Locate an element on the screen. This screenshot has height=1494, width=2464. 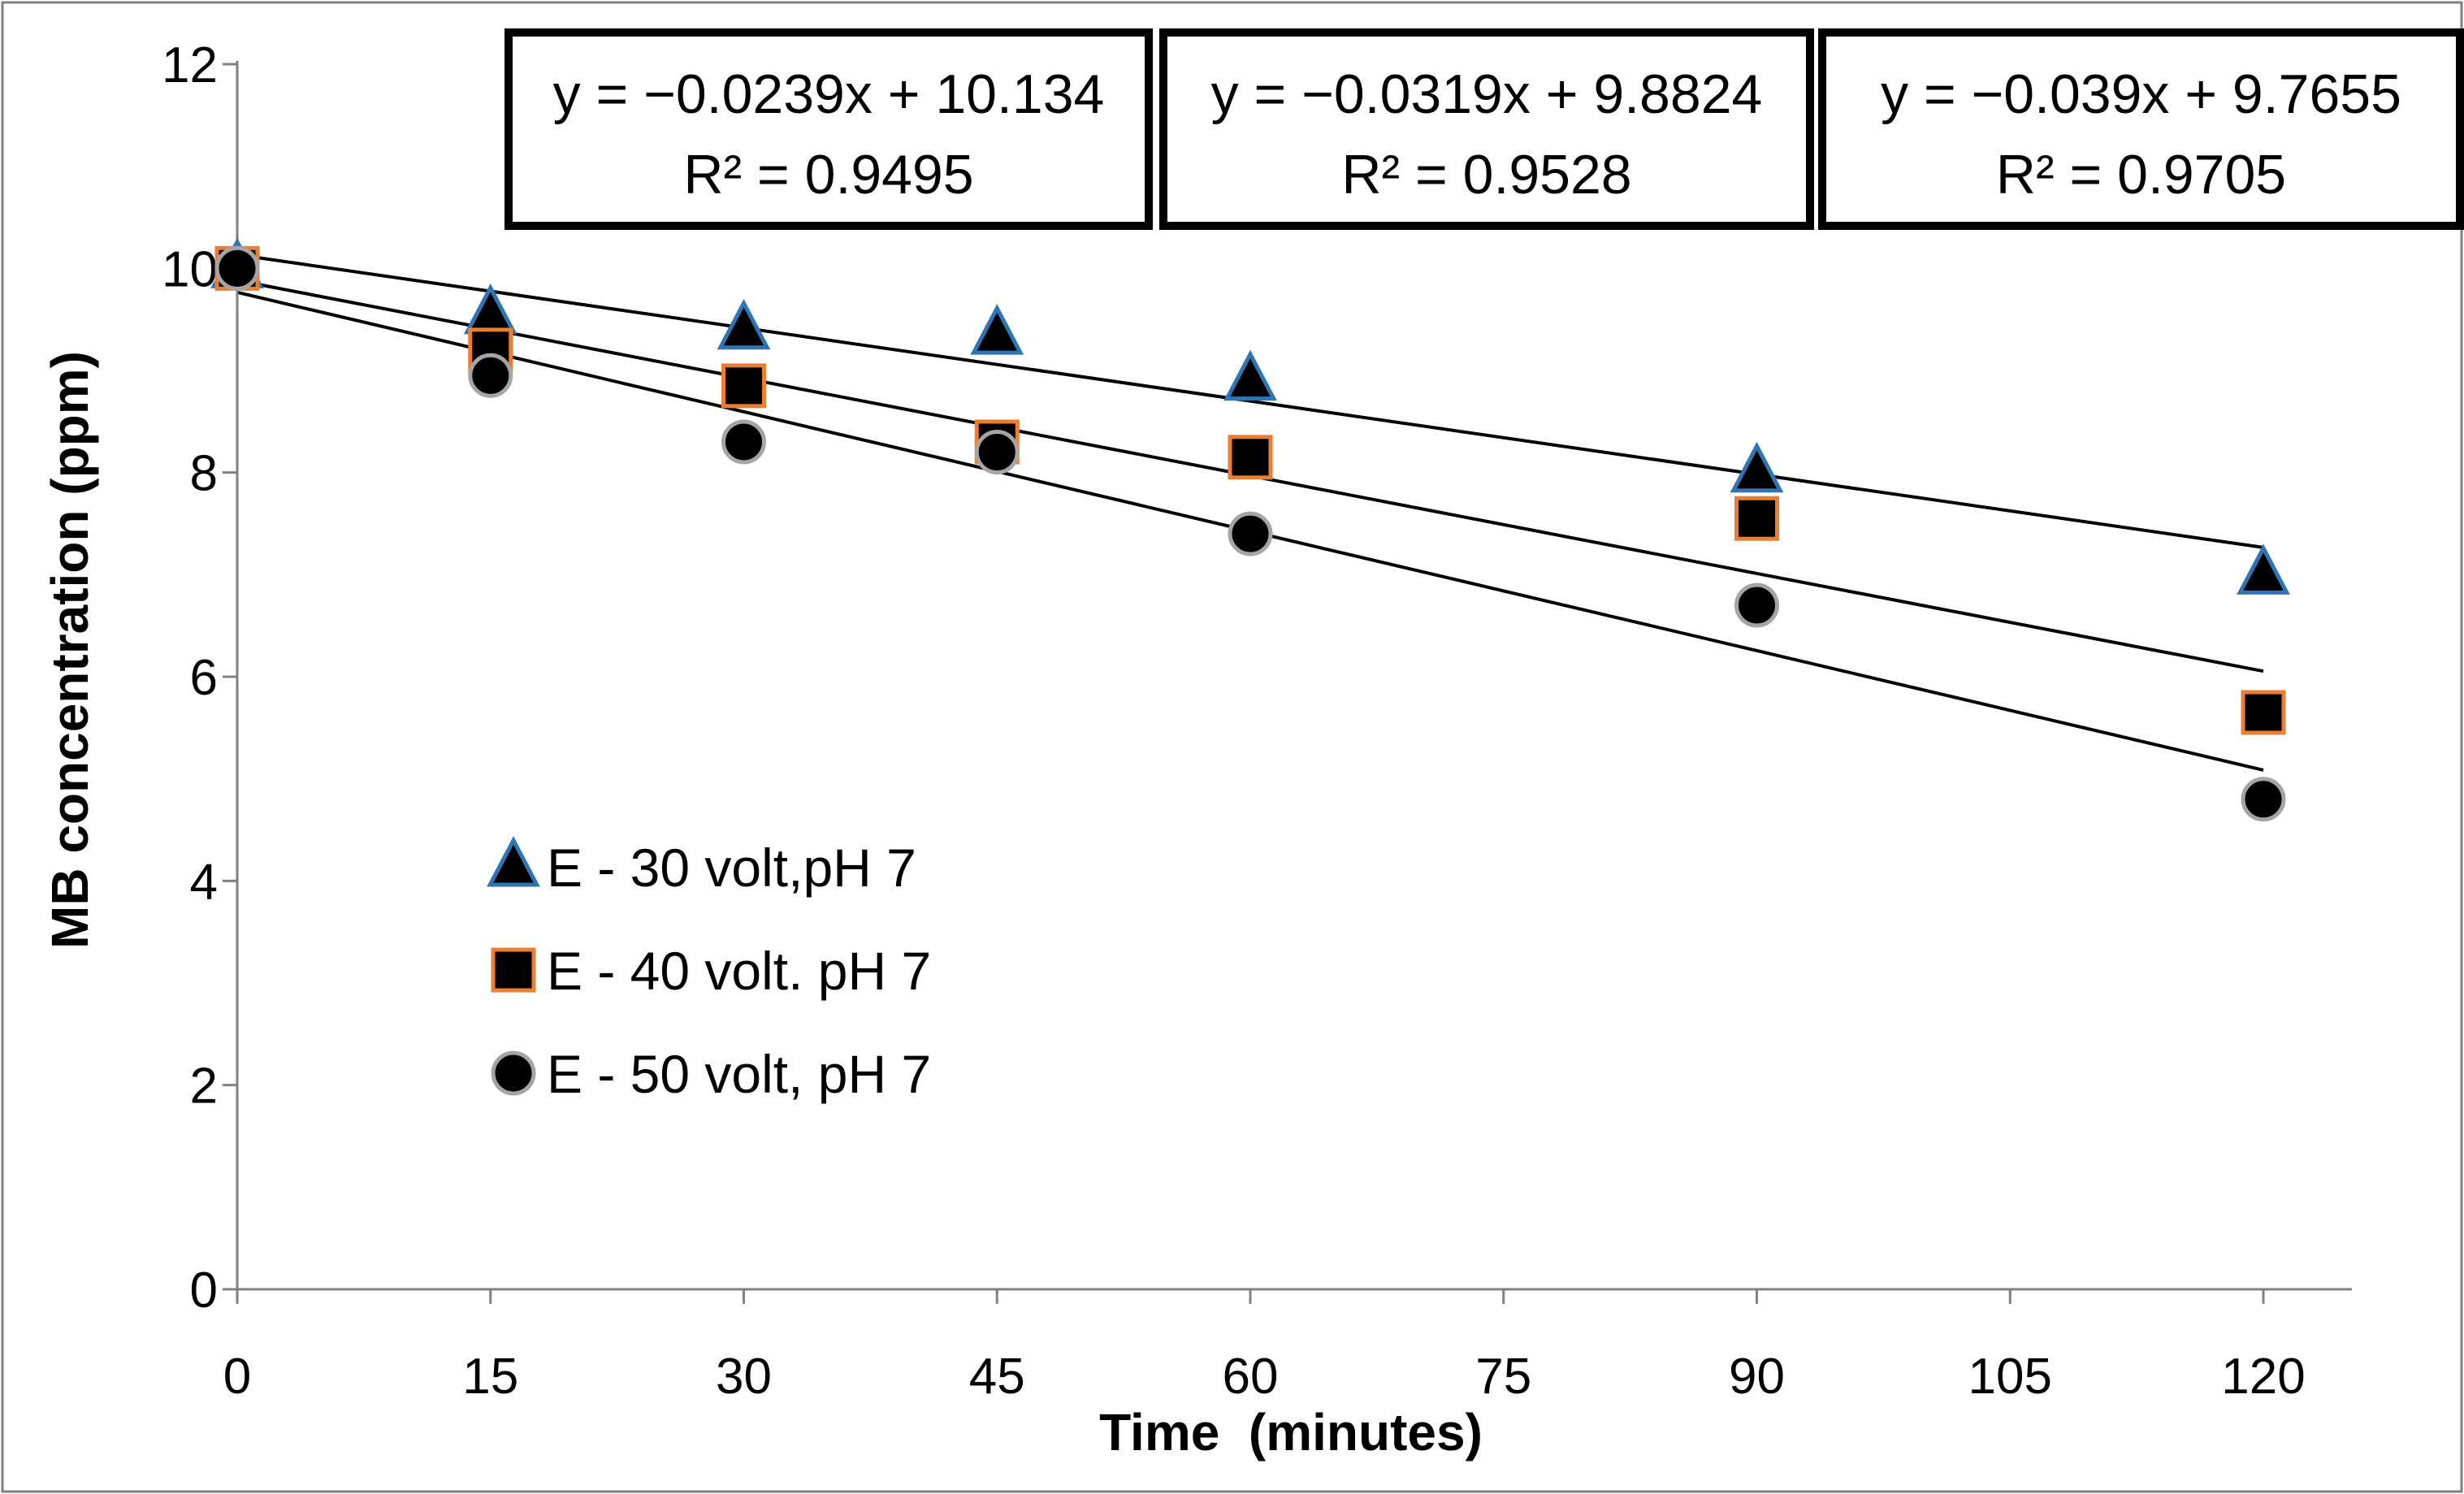
trendline-equation-box: y = −0.0319x + 9.8824 R² = 0.9528 is located at coordinates (1486, 129).